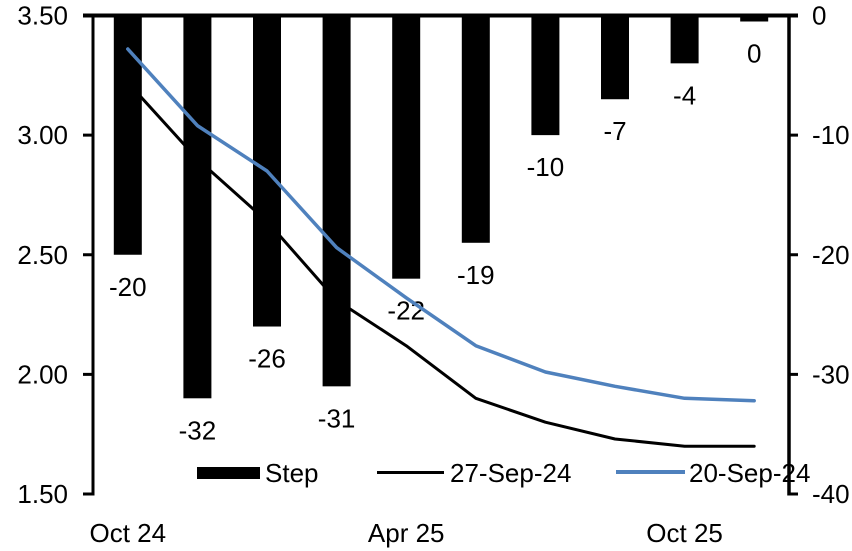 The image size is (852, 551). What do you see at coordinates (337, 418) in the screenshot?
I see `bar-data-label: -31` at bounding box center [337, 418].